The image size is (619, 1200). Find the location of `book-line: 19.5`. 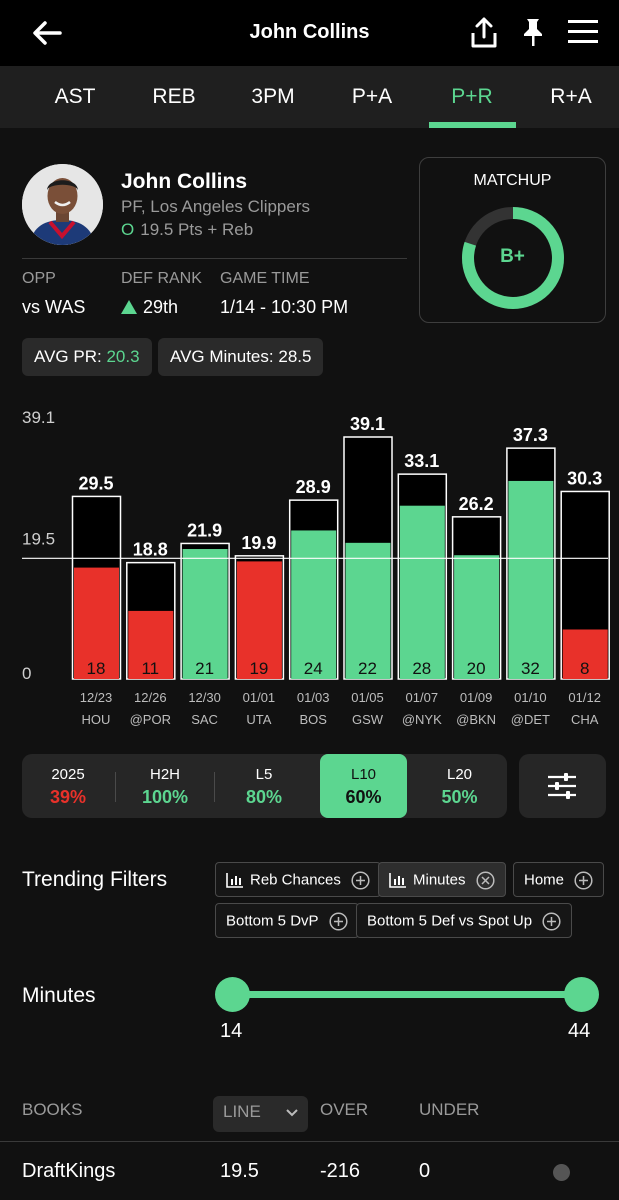

book-line: 19.5 is located at coordinates (239, 1171).